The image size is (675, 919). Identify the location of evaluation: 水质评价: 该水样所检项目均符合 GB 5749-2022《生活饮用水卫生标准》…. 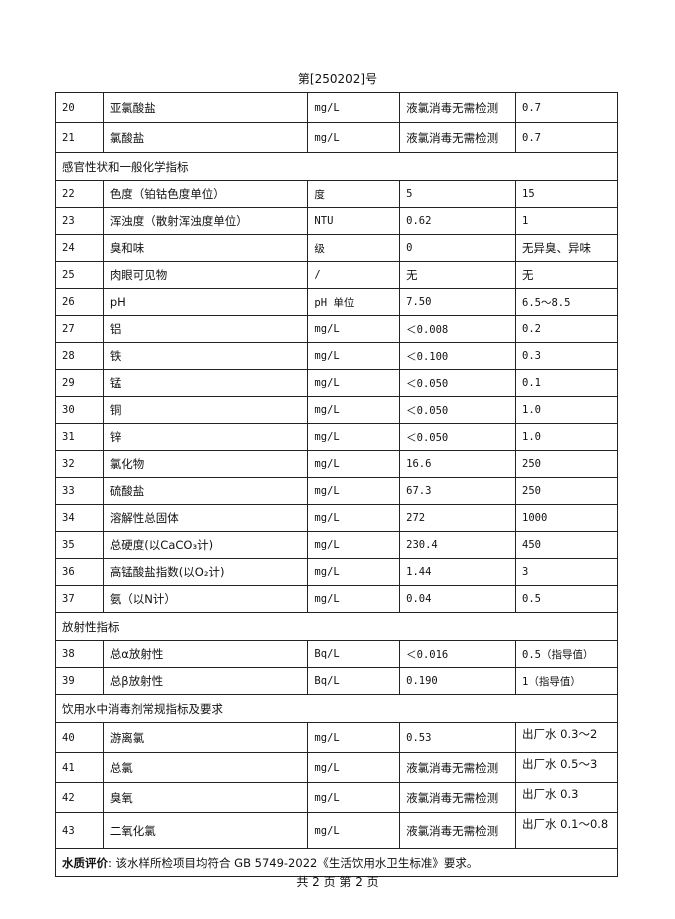
(336, 862).